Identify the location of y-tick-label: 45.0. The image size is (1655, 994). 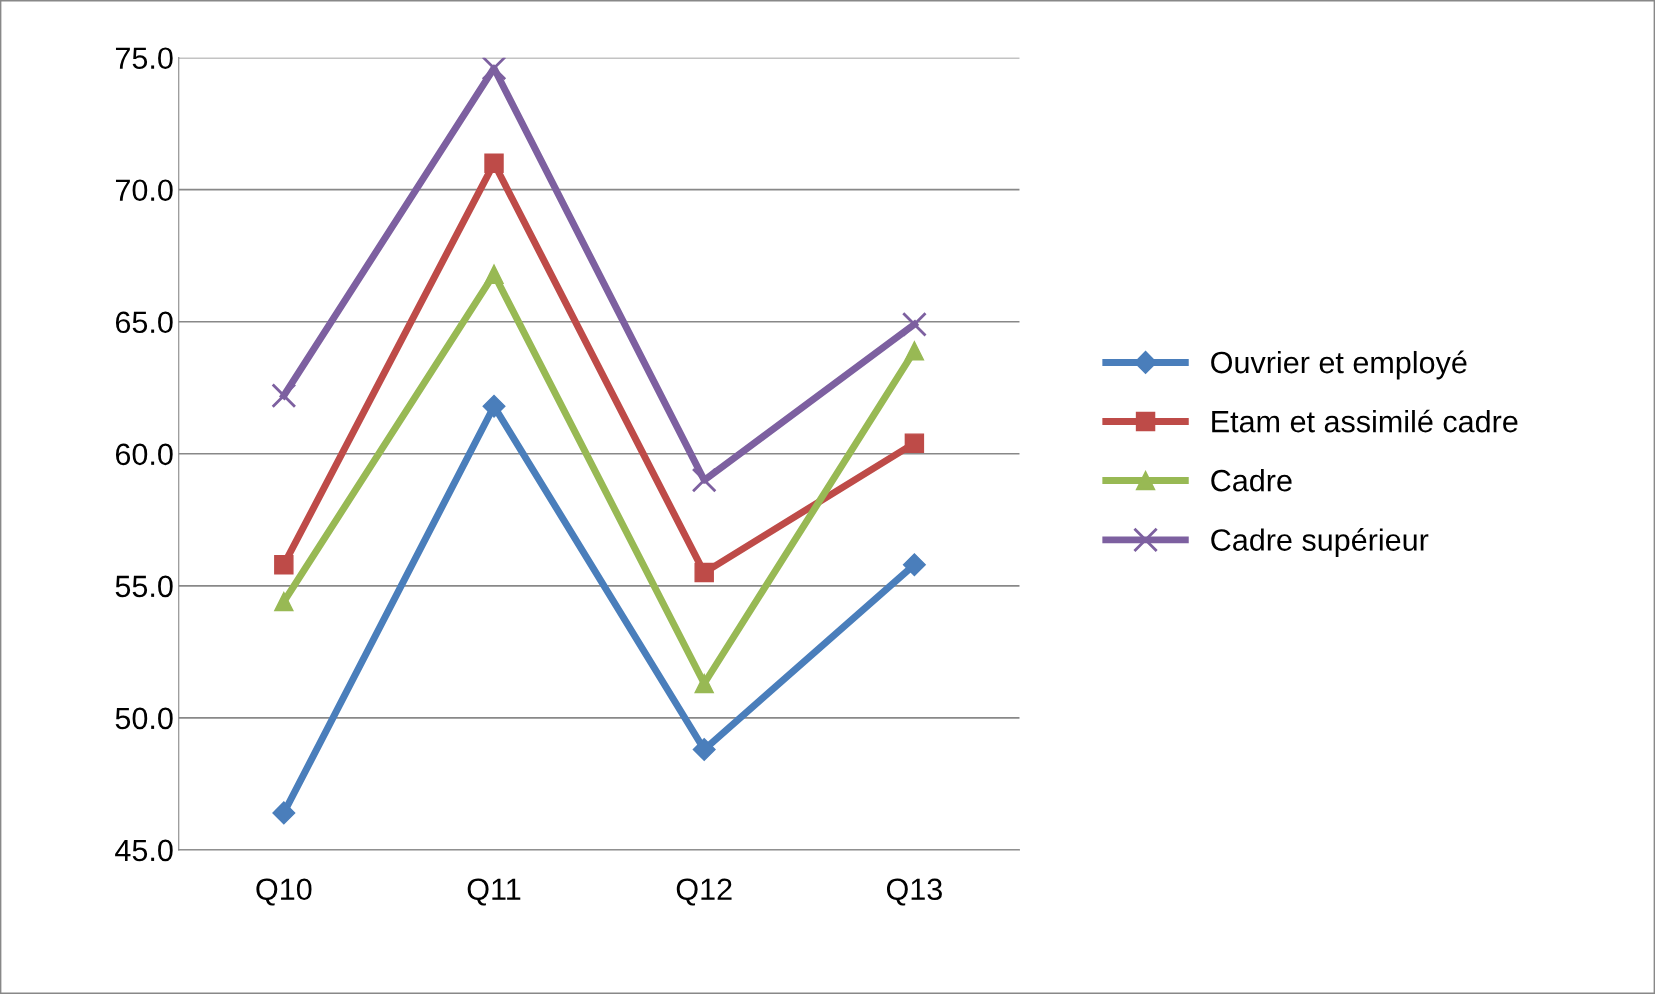
(144, 850).